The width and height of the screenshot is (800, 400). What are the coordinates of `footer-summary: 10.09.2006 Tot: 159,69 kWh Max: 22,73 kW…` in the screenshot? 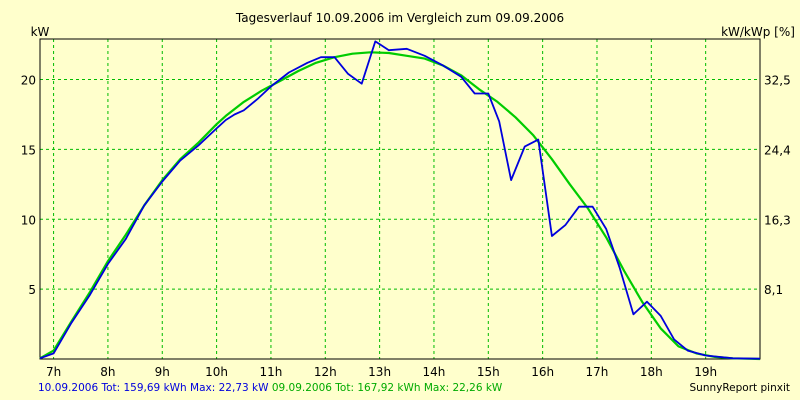 It's located at (270, 388).